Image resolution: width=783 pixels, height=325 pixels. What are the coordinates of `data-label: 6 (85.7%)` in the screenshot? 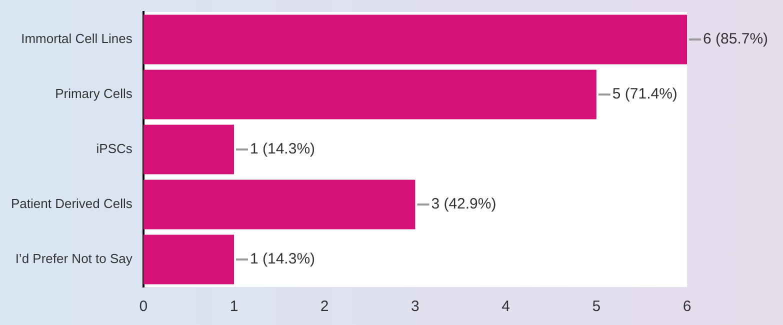 It's located at (735, 39).